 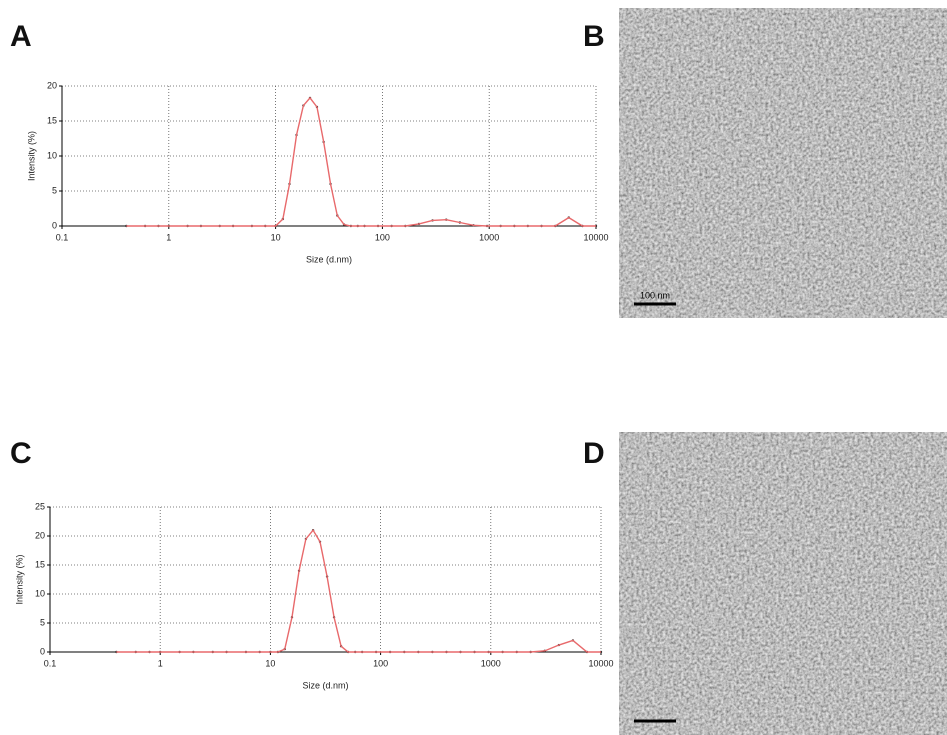 I want to click on panel-label: A, so click(x=21, y=36).